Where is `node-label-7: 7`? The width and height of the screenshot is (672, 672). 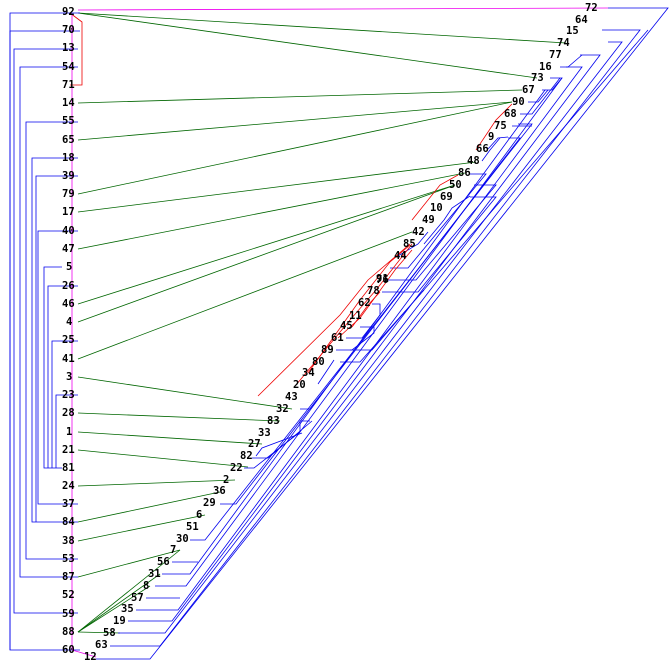 node-label-7: 7 is located at coordinates (173, 550).